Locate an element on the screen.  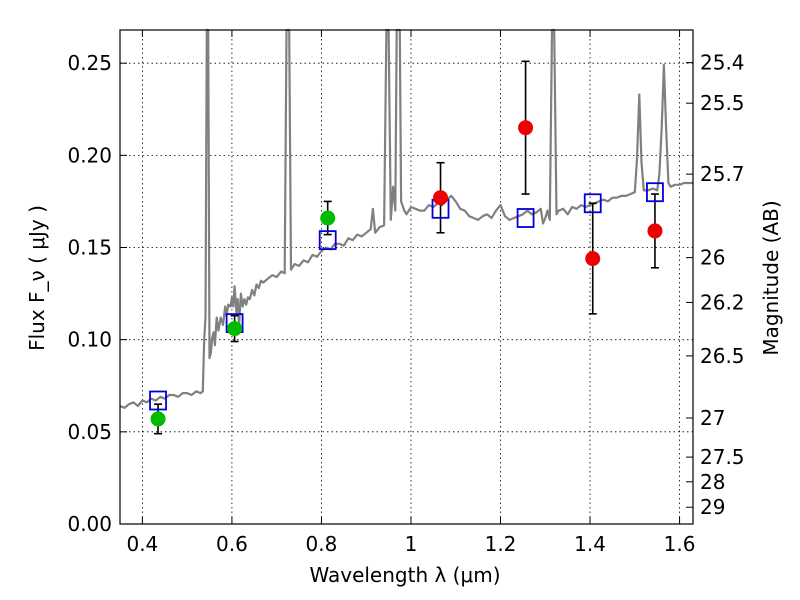
x-tick-label: 1 is located at coordinates (411, 544).